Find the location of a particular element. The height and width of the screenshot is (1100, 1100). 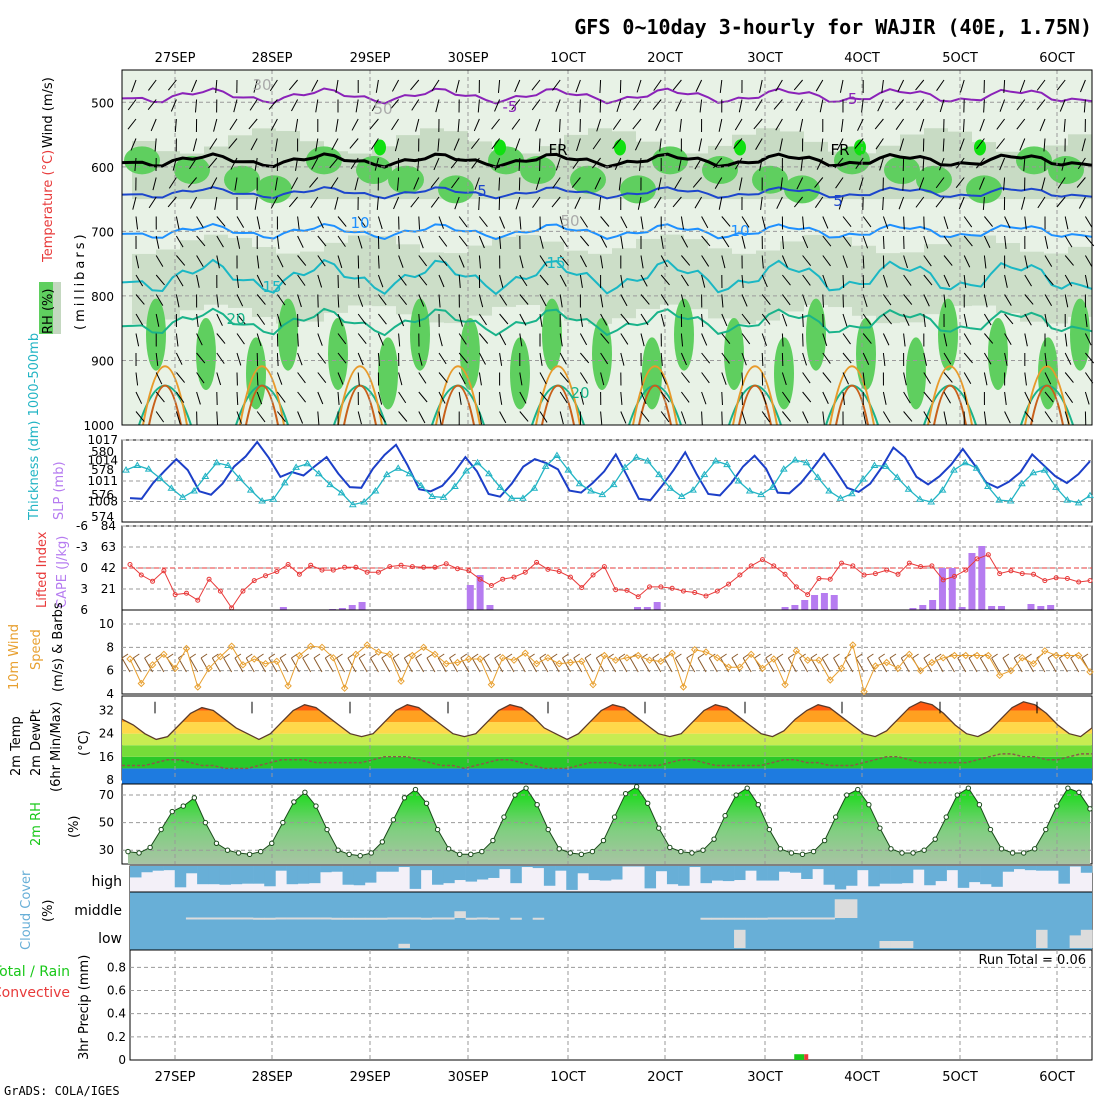

lifted-tick: 3 is located at coordinates (84, 589).